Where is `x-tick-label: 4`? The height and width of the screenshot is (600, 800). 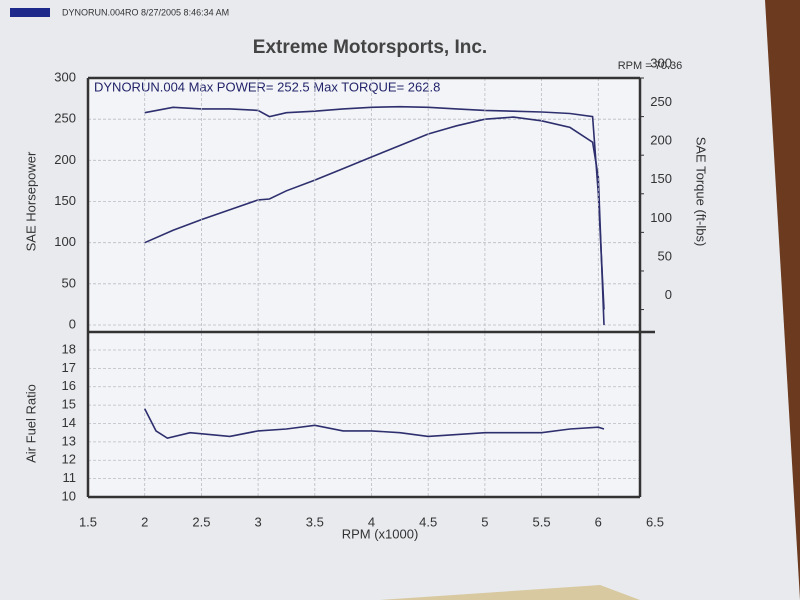
x-tick-label: 4 is located at coordinates (371, 521).